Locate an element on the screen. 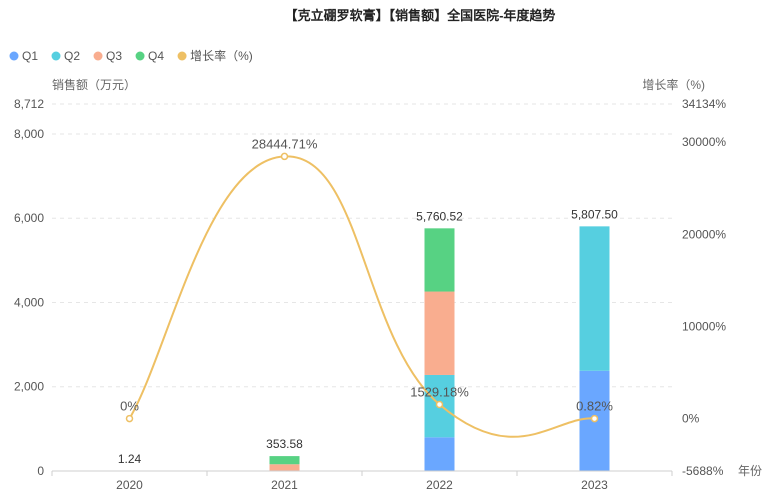 This screenshot has width=776, height=501. legend-marker-增长率（%) is located at coordinates (182, 56).